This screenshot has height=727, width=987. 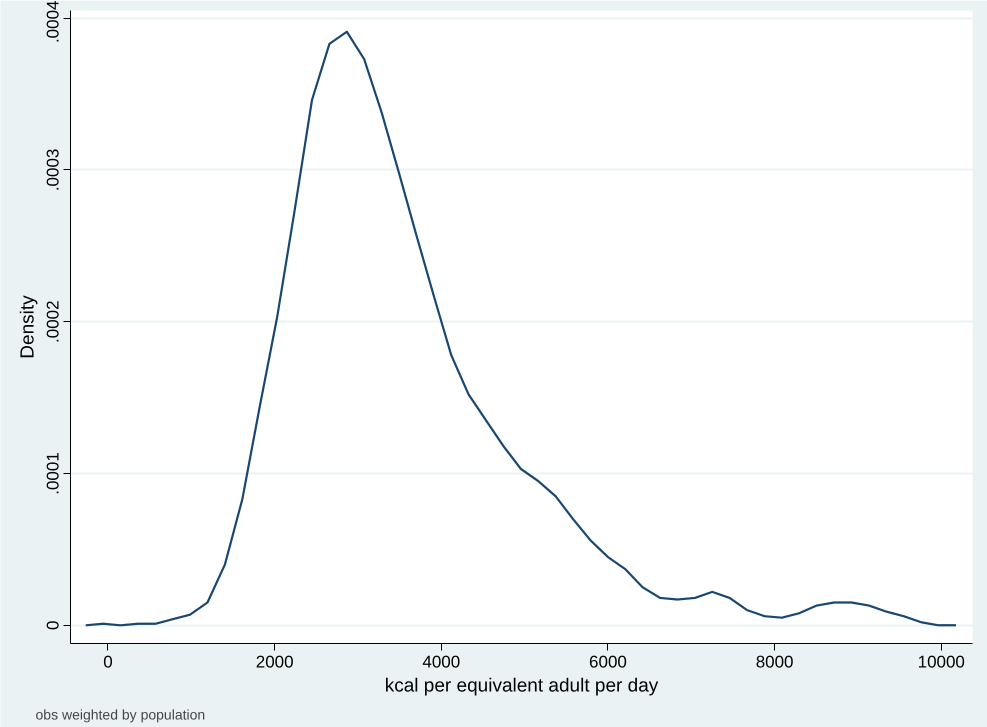 What do you see at coordinates (53, 321) in the screenshot?
I see `y-tick-label: .0002` at bounding box center [53, 321].